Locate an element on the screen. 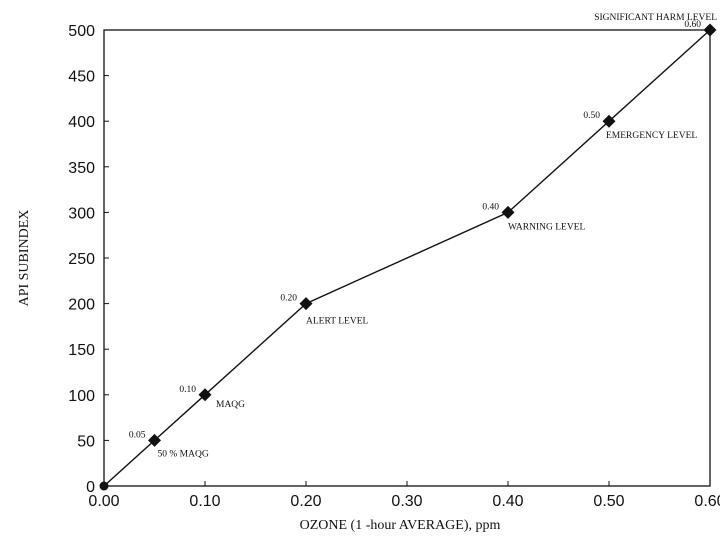 The height and width of the screenshot is (541, 720). y-axis-title: API SUBINDEX is located at coordinates (24, 258).